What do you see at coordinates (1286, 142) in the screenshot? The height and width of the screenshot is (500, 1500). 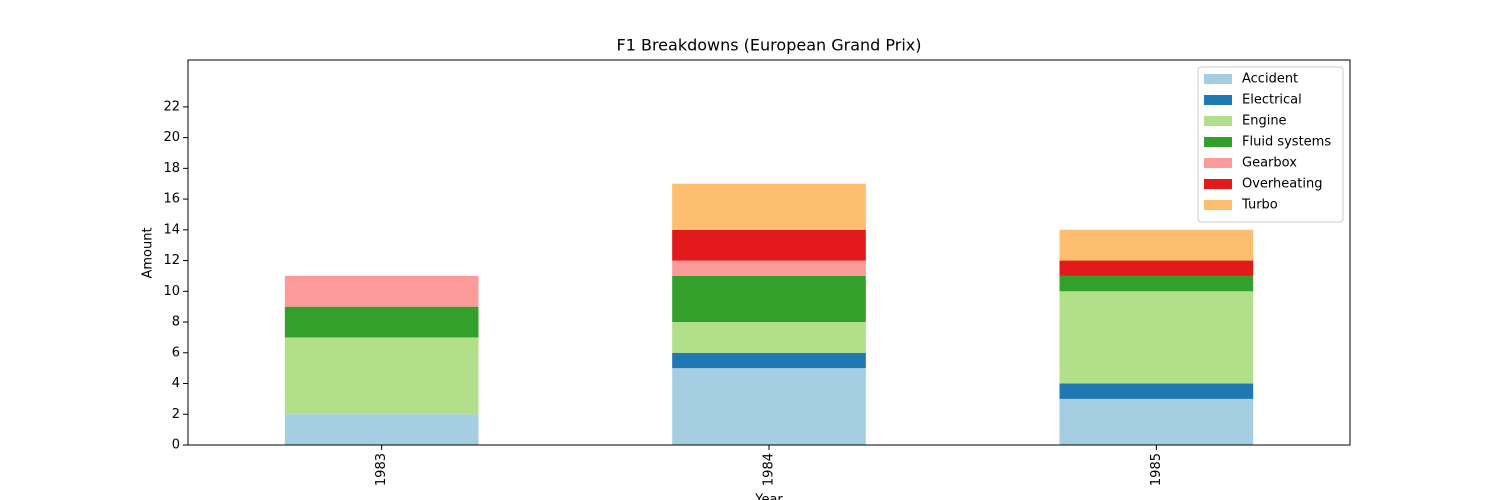 I see `legend-label: Fluid systems` at bounding box center [1286, 142].